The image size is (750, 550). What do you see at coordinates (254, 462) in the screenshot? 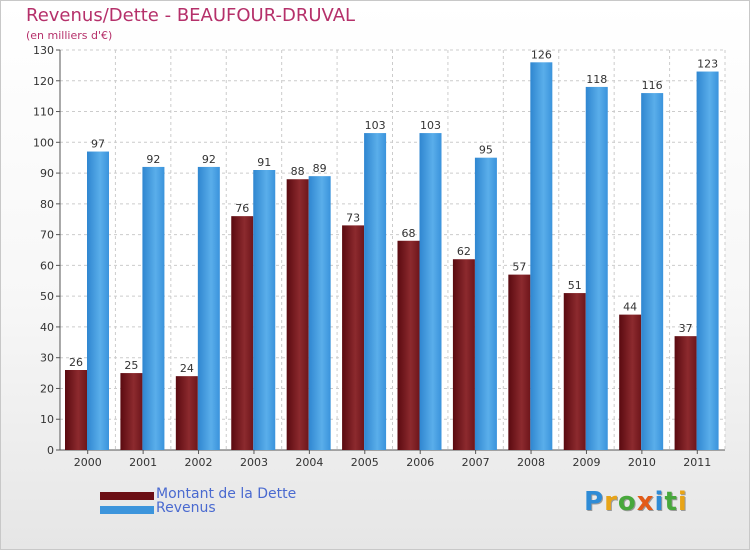
I see `x-tick-label: 2003` at bounding box center [254, 462].